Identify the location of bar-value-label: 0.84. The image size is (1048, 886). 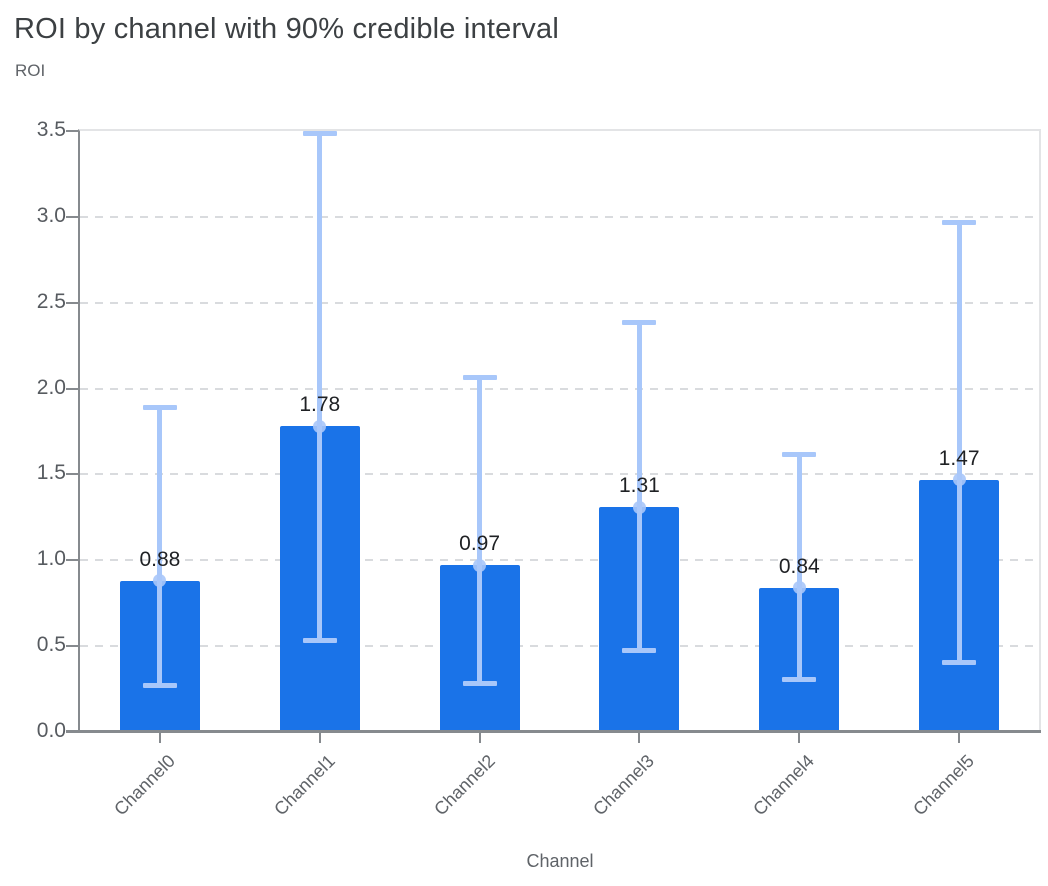
(799, 566).